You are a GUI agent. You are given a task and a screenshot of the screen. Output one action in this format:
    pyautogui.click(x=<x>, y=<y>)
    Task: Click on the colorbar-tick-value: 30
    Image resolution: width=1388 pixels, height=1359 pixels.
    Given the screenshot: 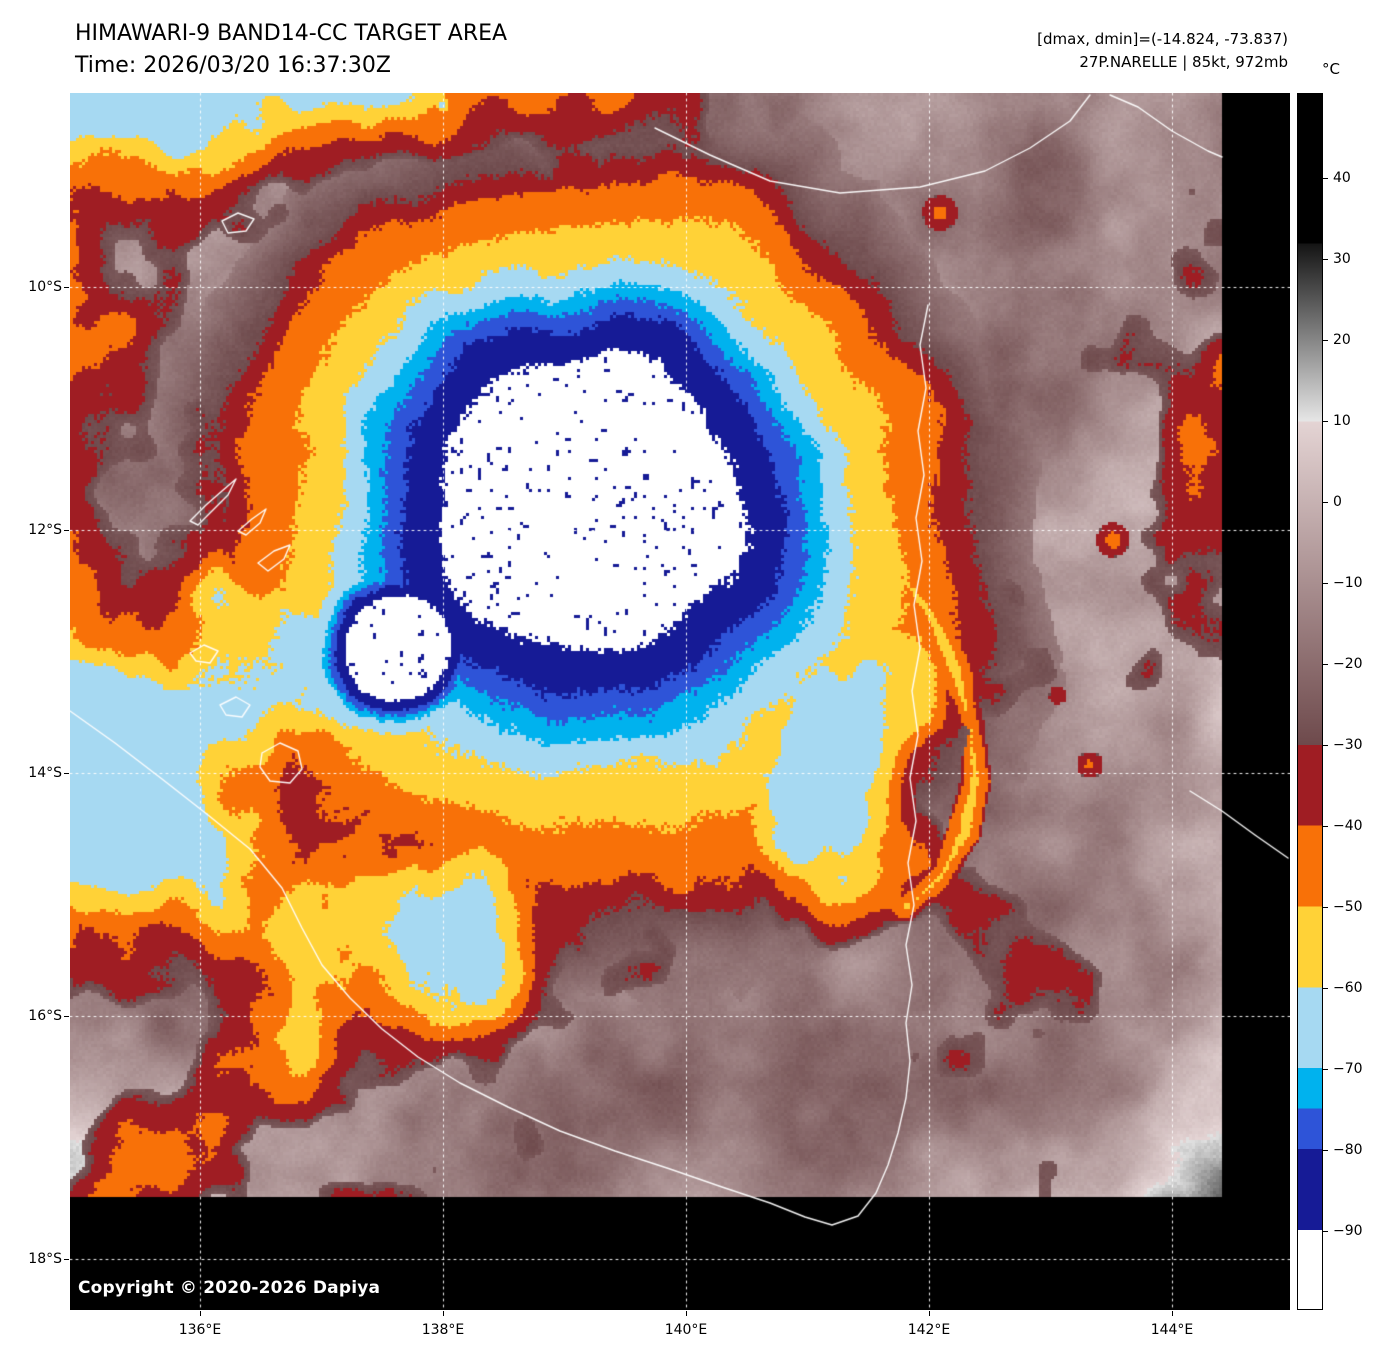 What is the action you would take?
    pyautogui.click(x=1342, y=258)
    